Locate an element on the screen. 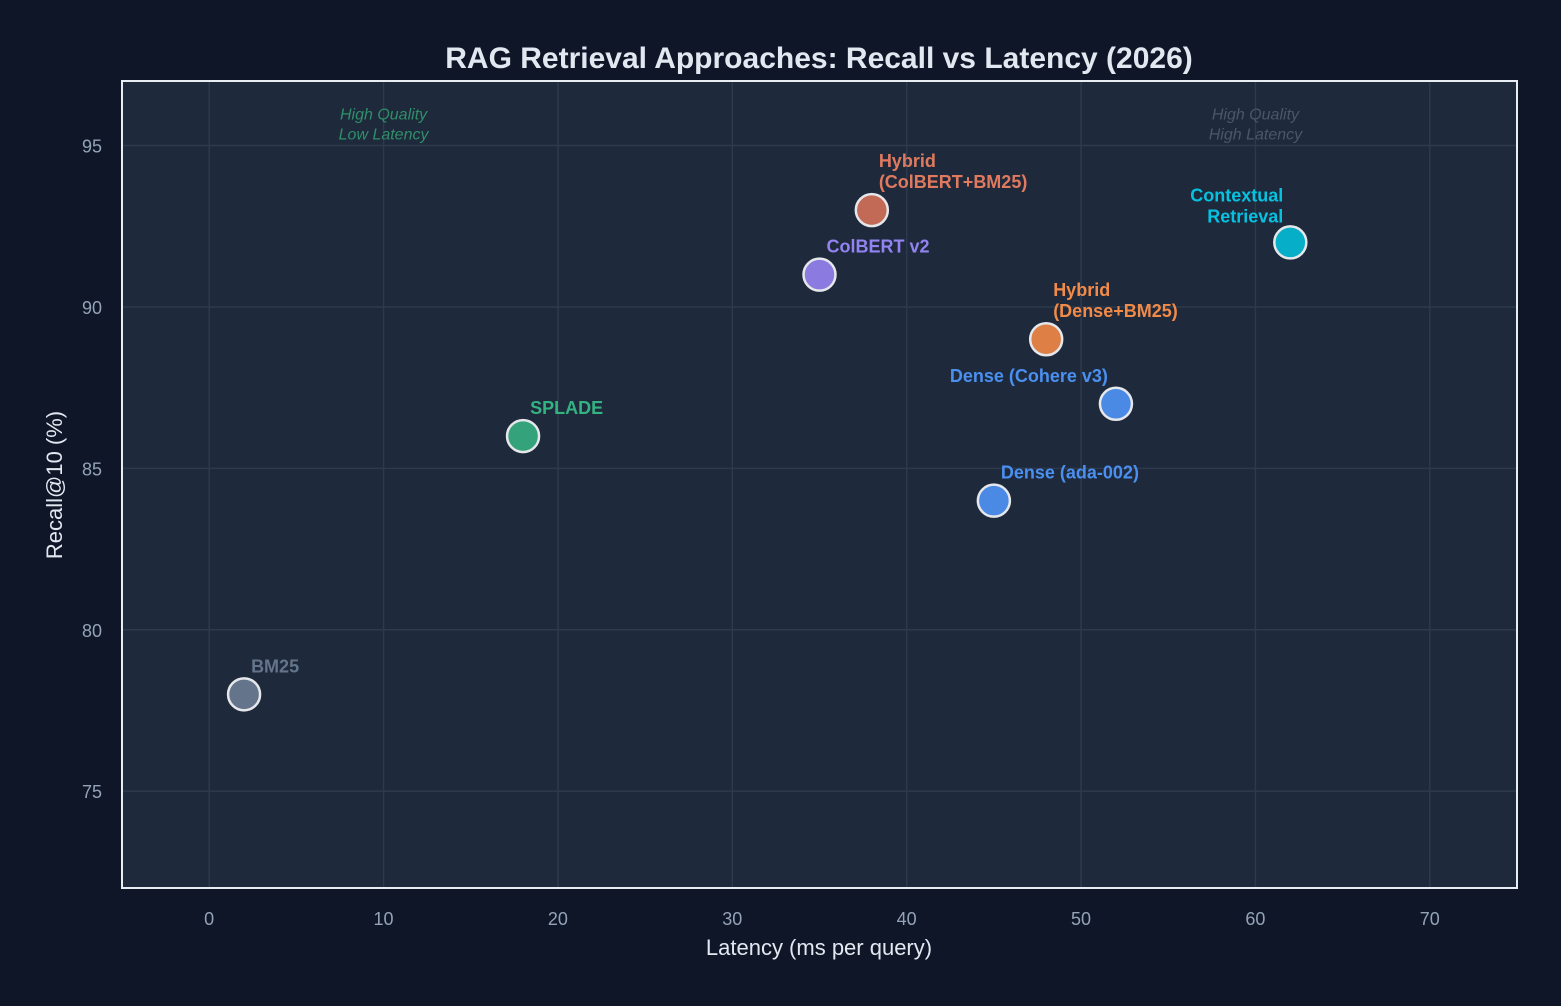 This screenshot has width=1561, height=1006. point-label: Hybrid (Dense+BM25) is located at coordinates (1115, 300).